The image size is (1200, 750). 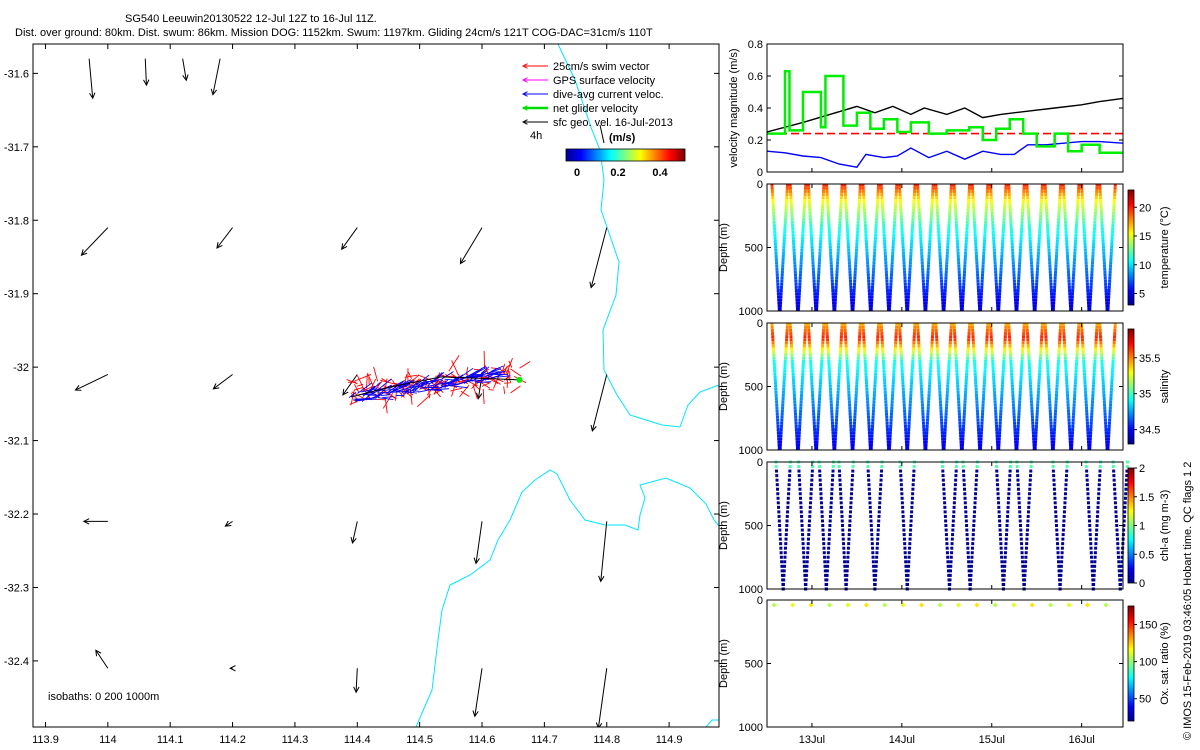 I want to click on map-y-tick-label: -31.7, so click(x=16, y=148).